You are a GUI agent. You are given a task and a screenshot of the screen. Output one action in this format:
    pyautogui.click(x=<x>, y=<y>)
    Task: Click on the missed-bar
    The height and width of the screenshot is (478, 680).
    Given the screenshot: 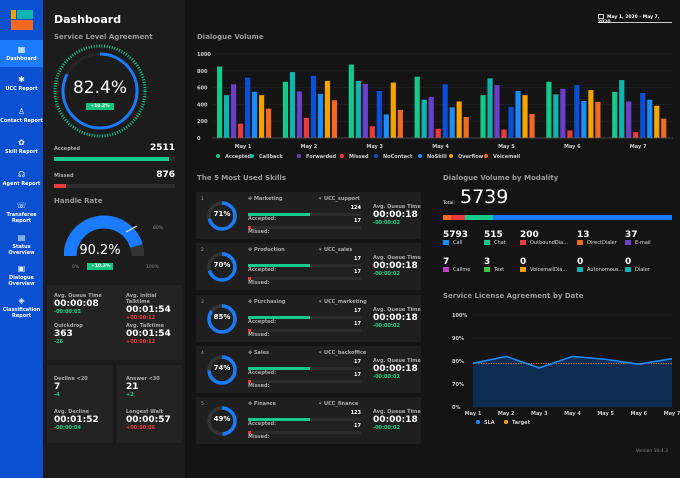 What is the action you would take?
    pyautogui.click(x=60, y=186)
    